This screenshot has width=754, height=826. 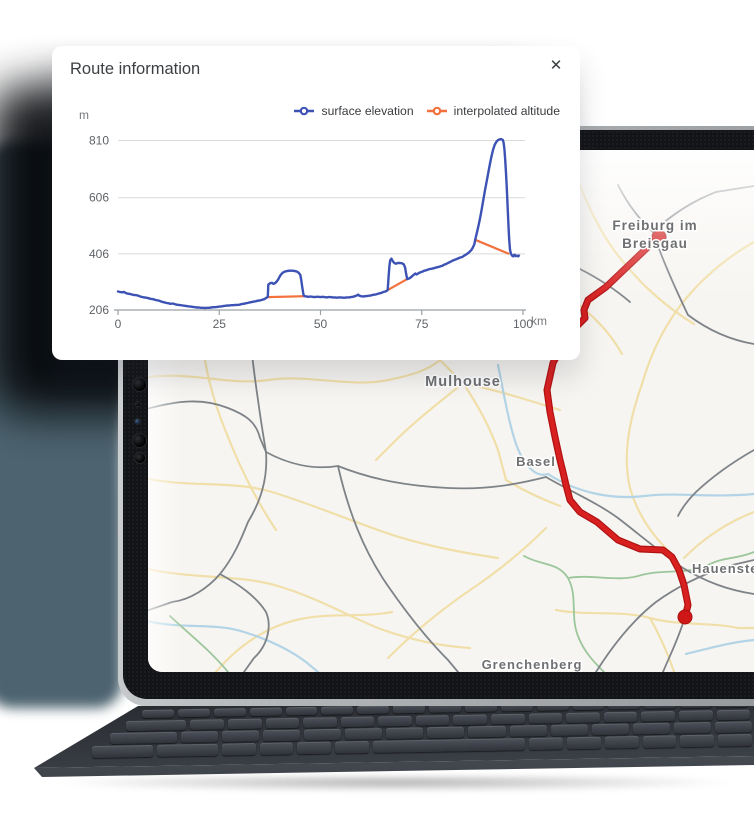 What do you see at coordinates (506, 111) in the screenshot?
I see `legend-label: interpolated altitude` at bounding box center [506, 111].